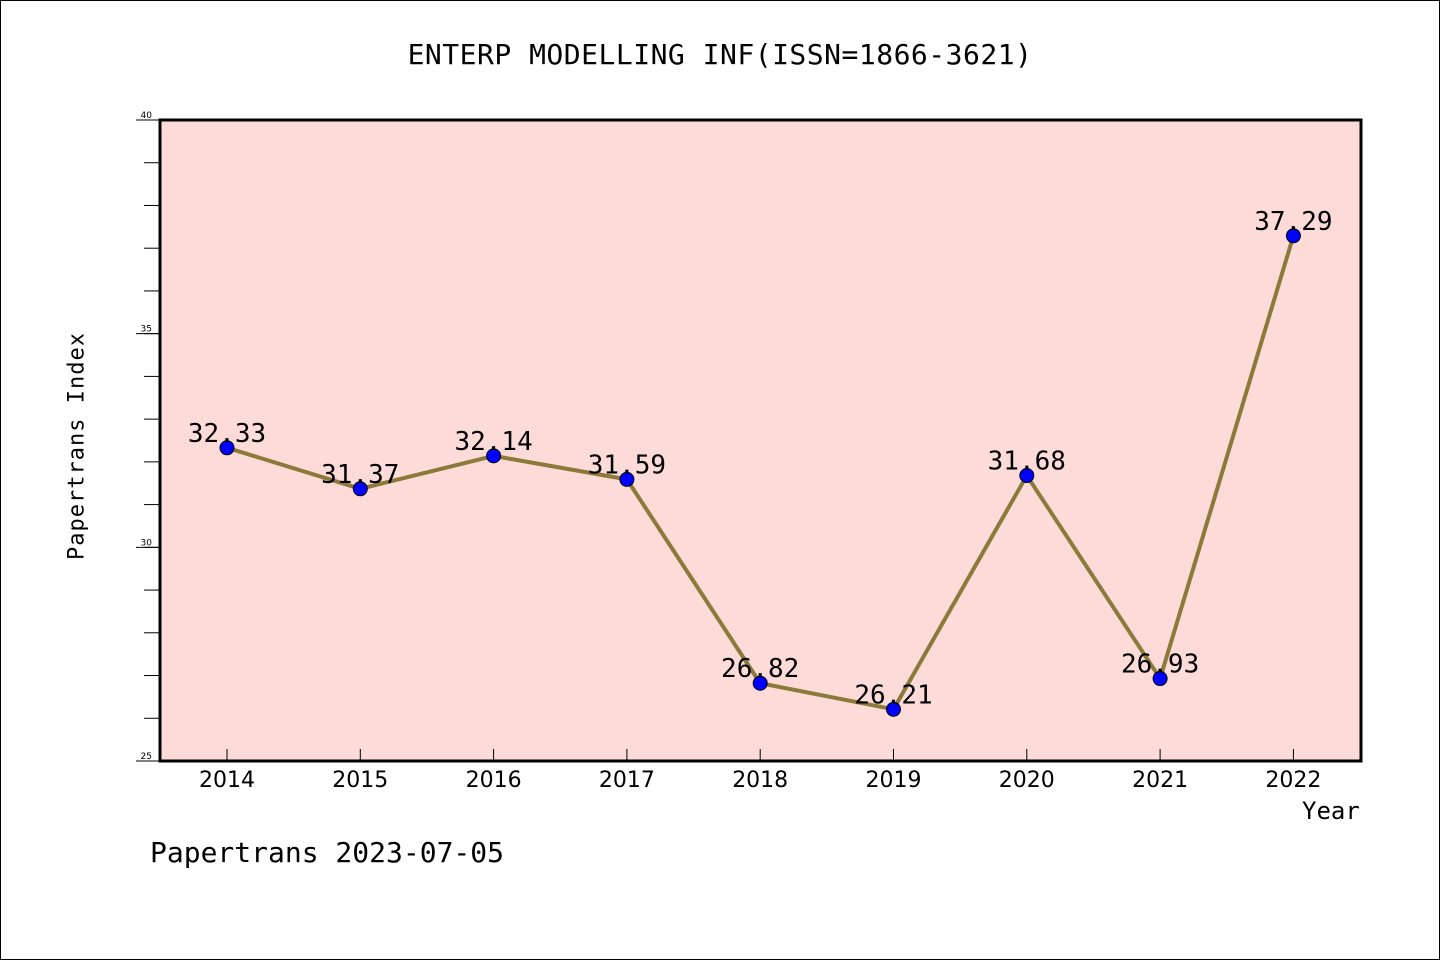  I want to click on x-tick-label: 2018, so click(760, 780).